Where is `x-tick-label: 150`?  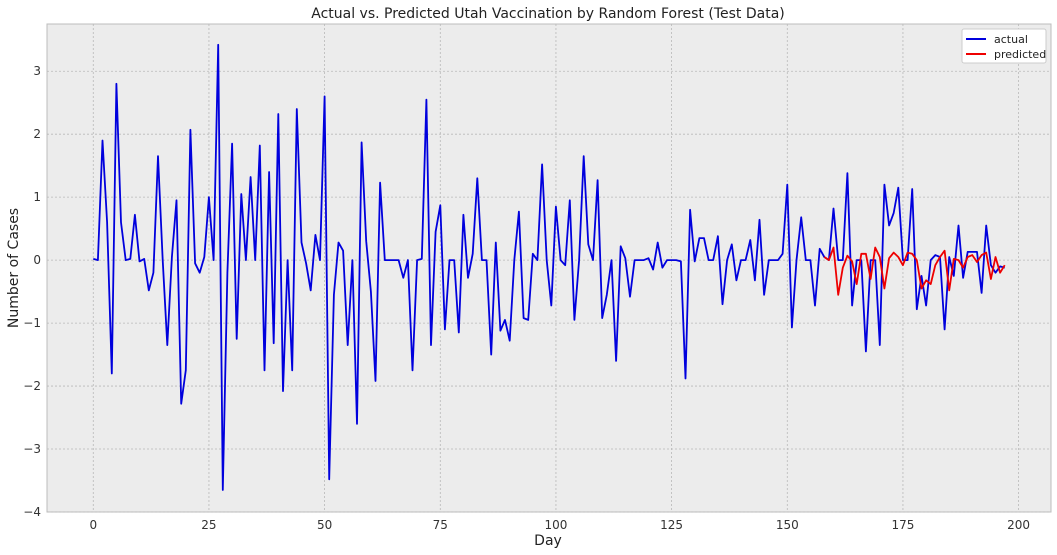
x-tick-label: 150 is located at coordinates (787, 525).